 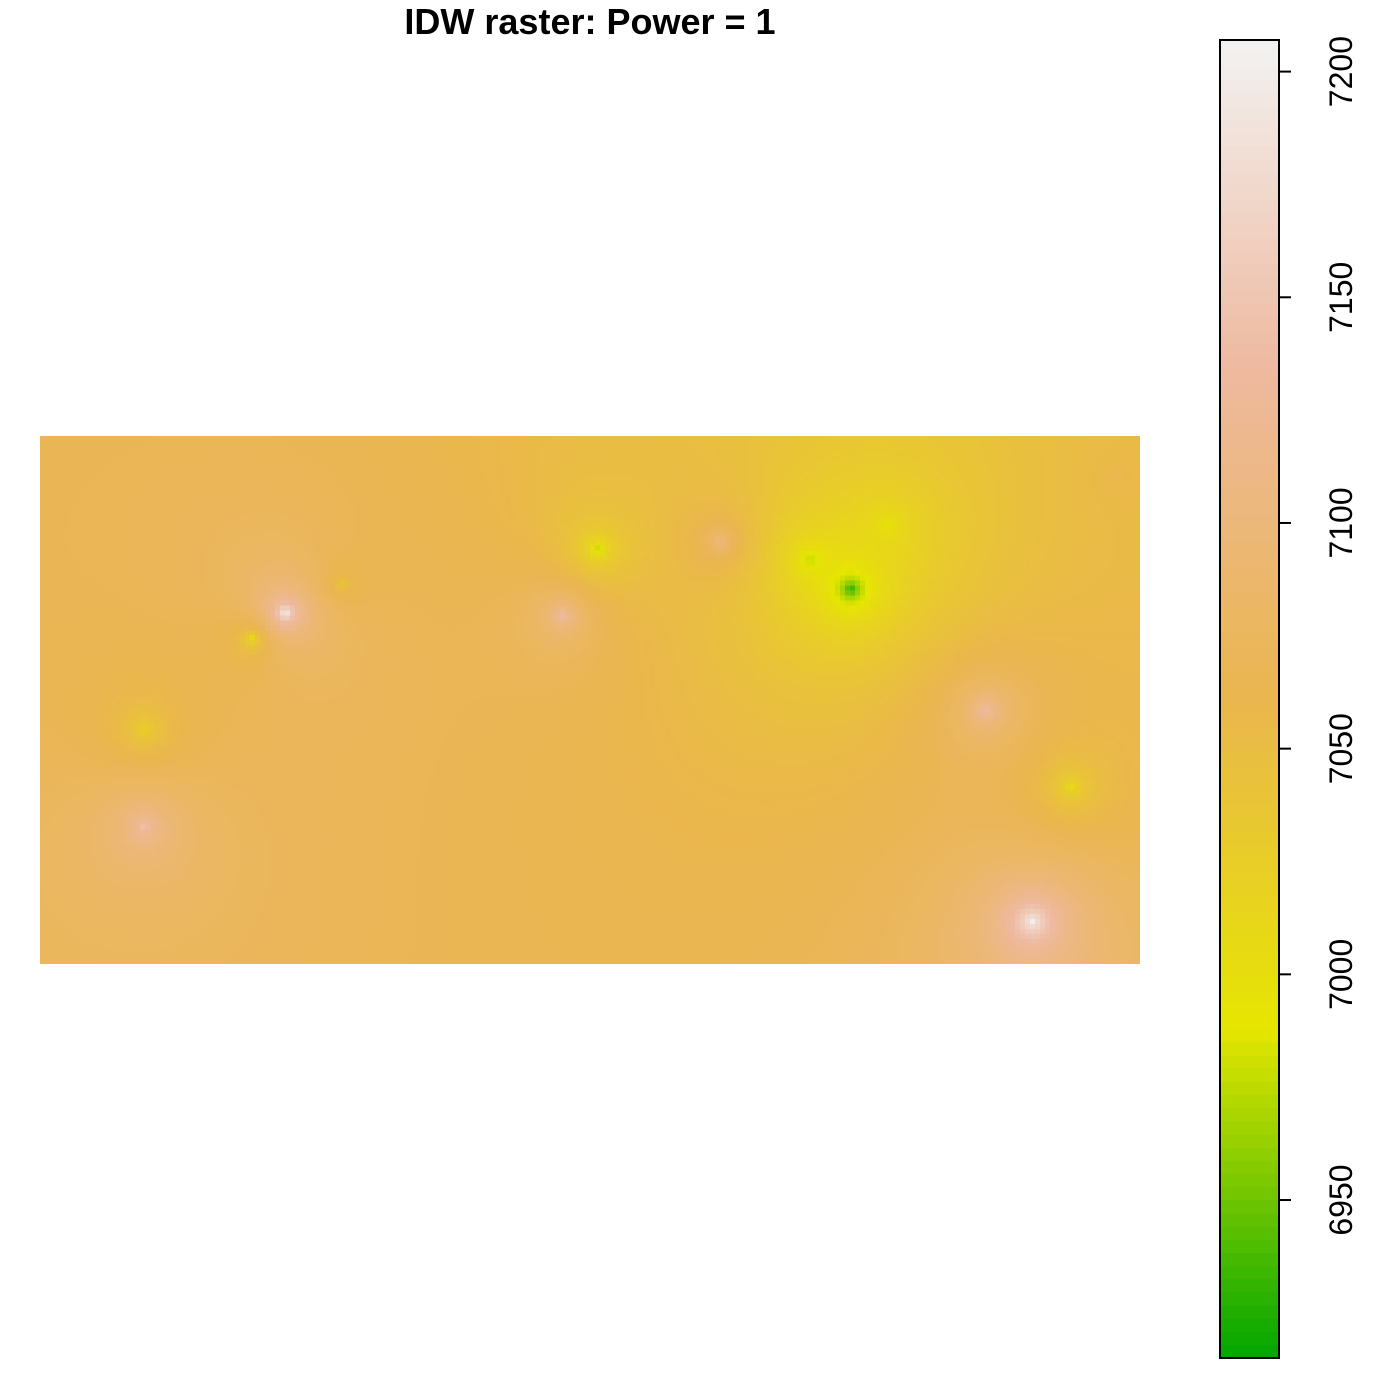 I want to click on legend-color-ramp, so click(x=1249, y=699).